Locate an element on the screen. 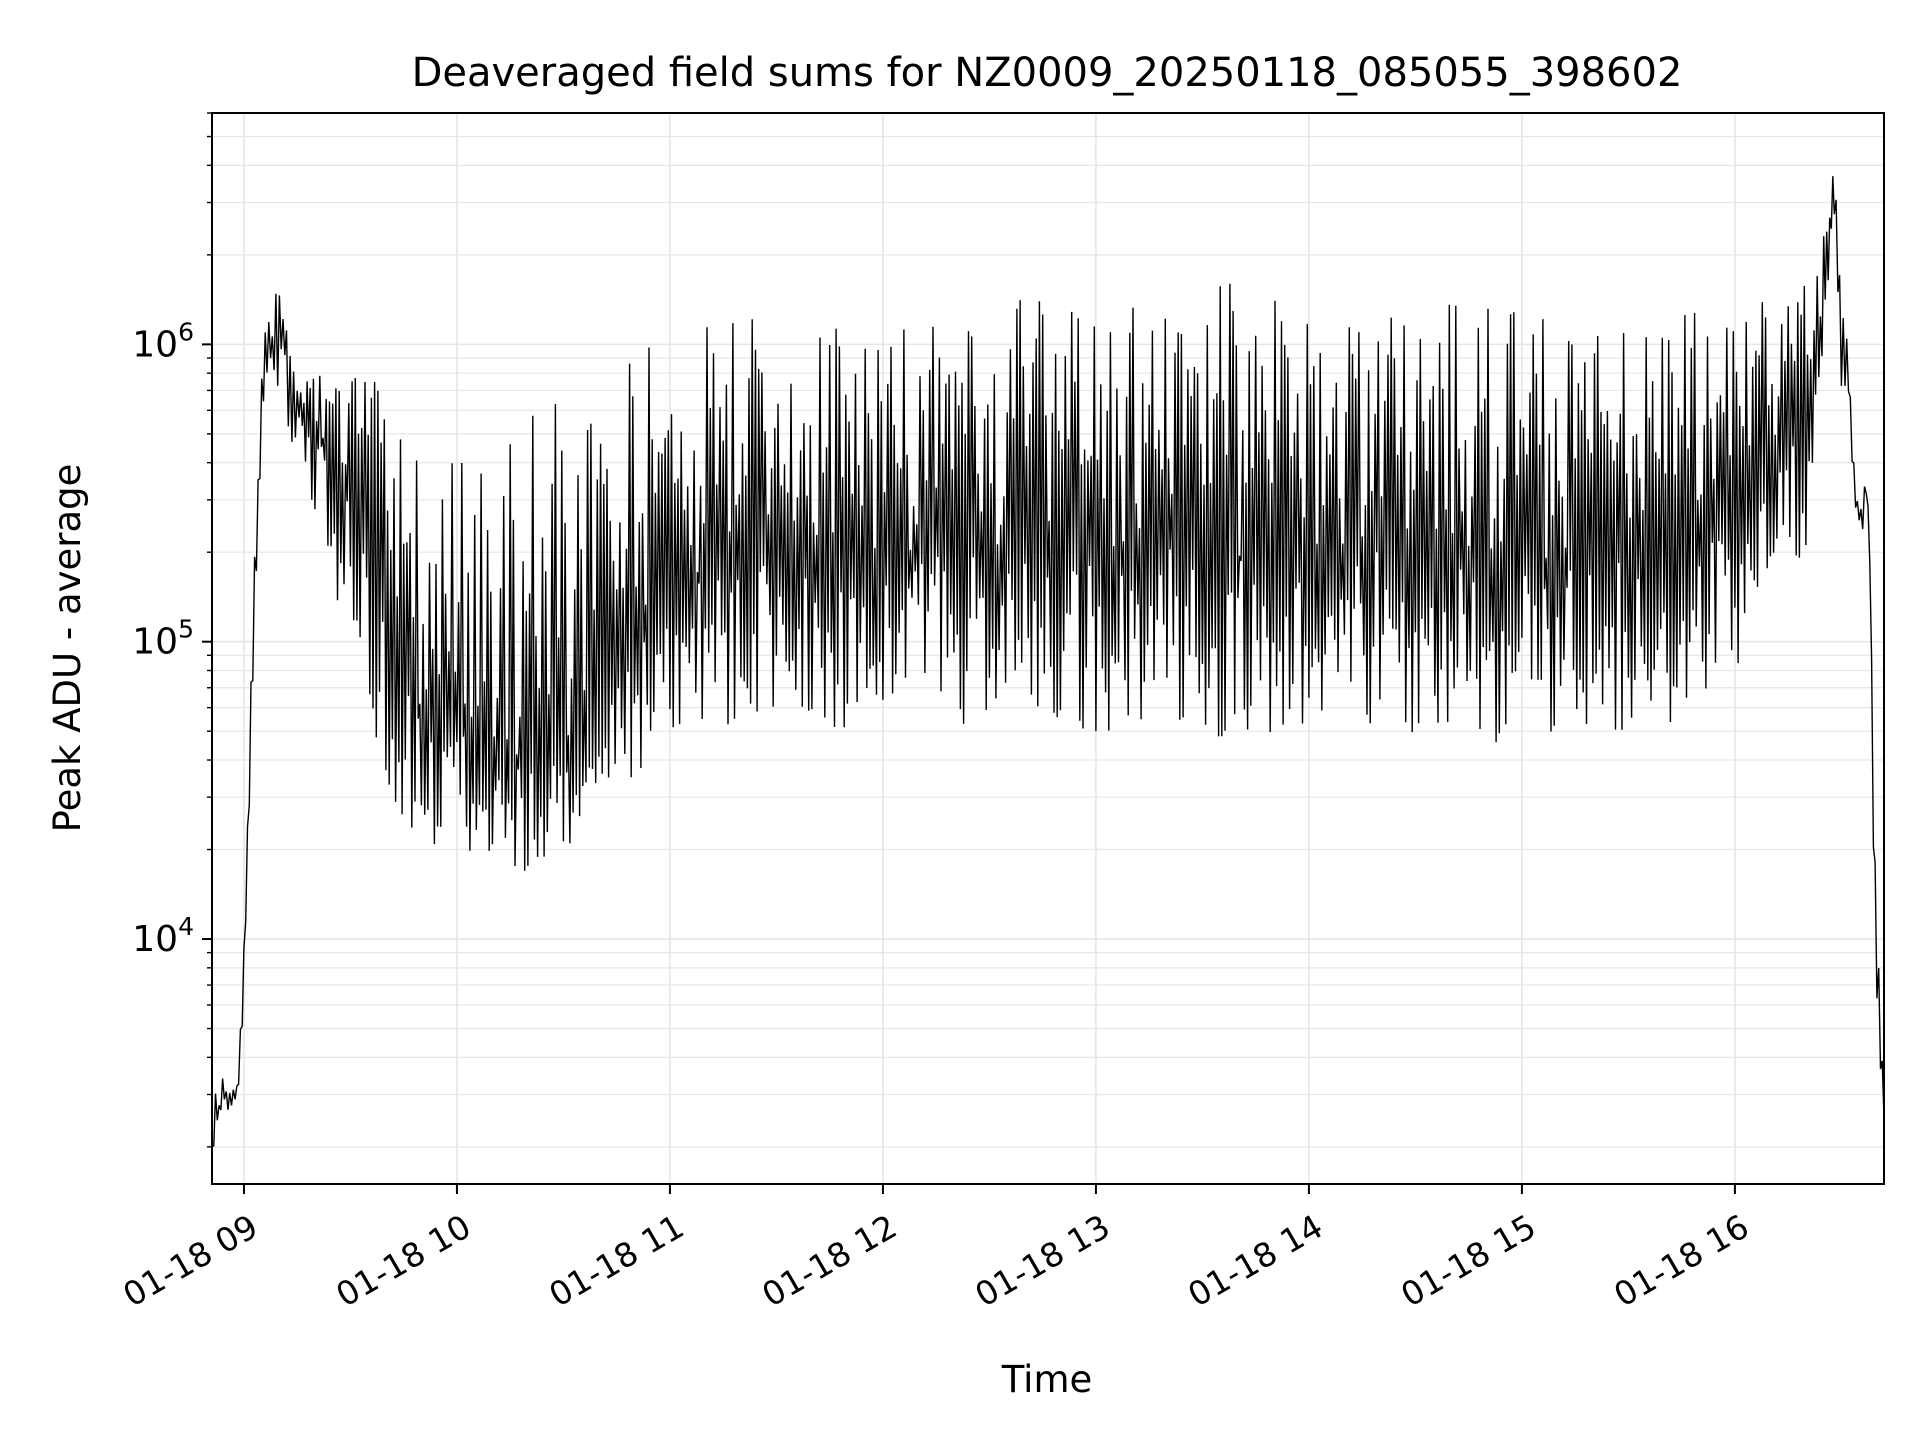 The width and height of the screenshot is (1920, 1440). x-tick-label: 01-18 16 is located at coordinates (1681, 1261).